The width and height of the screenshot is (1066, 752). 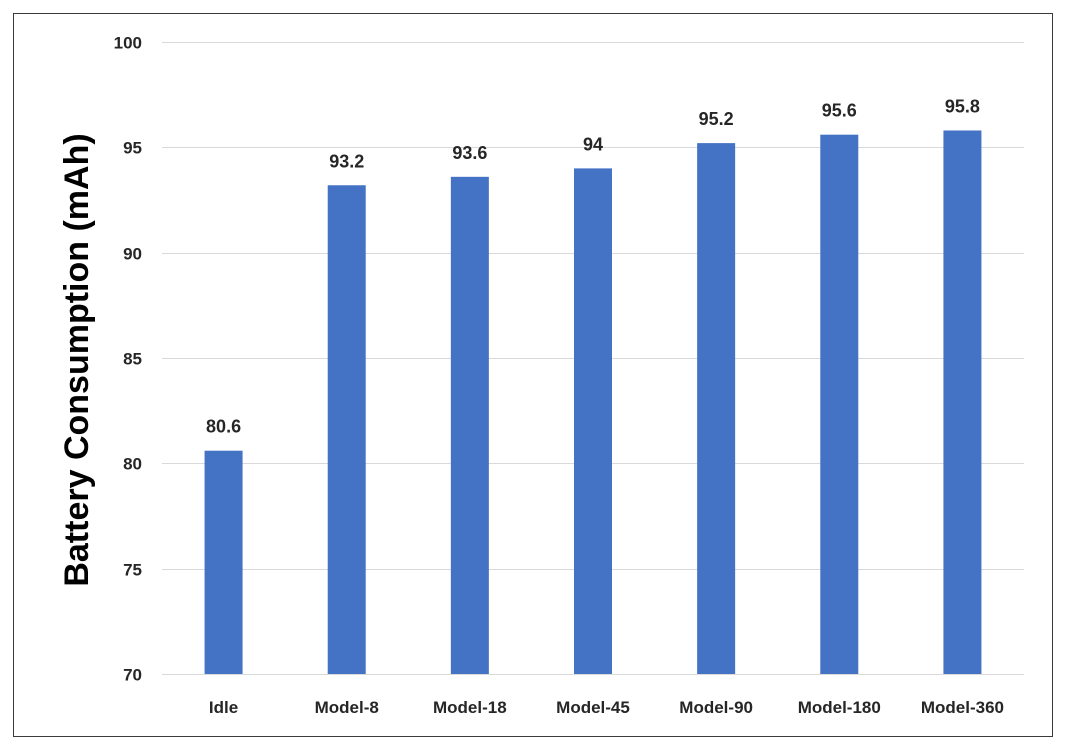 I want to click on y-axis-title: Battery Consumption (mAh), so click(x=77, y=359).